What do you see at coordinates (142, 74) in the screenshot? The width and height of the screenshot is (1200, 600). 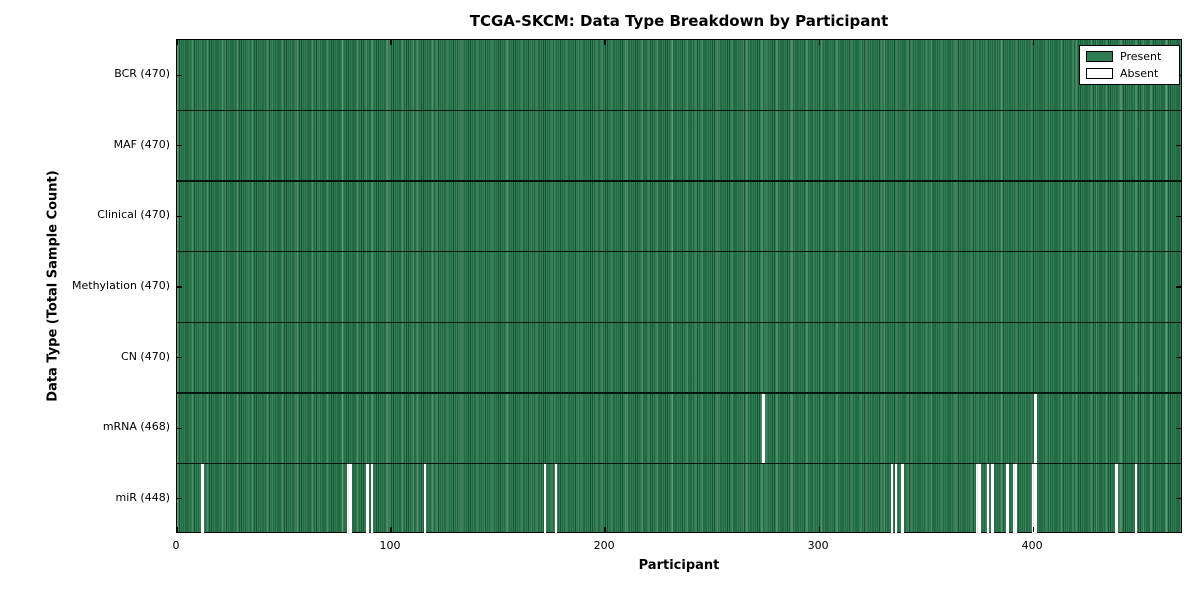 I see `y-tick-label-BCR: BCR (470)` at bounding box center [142, 74].